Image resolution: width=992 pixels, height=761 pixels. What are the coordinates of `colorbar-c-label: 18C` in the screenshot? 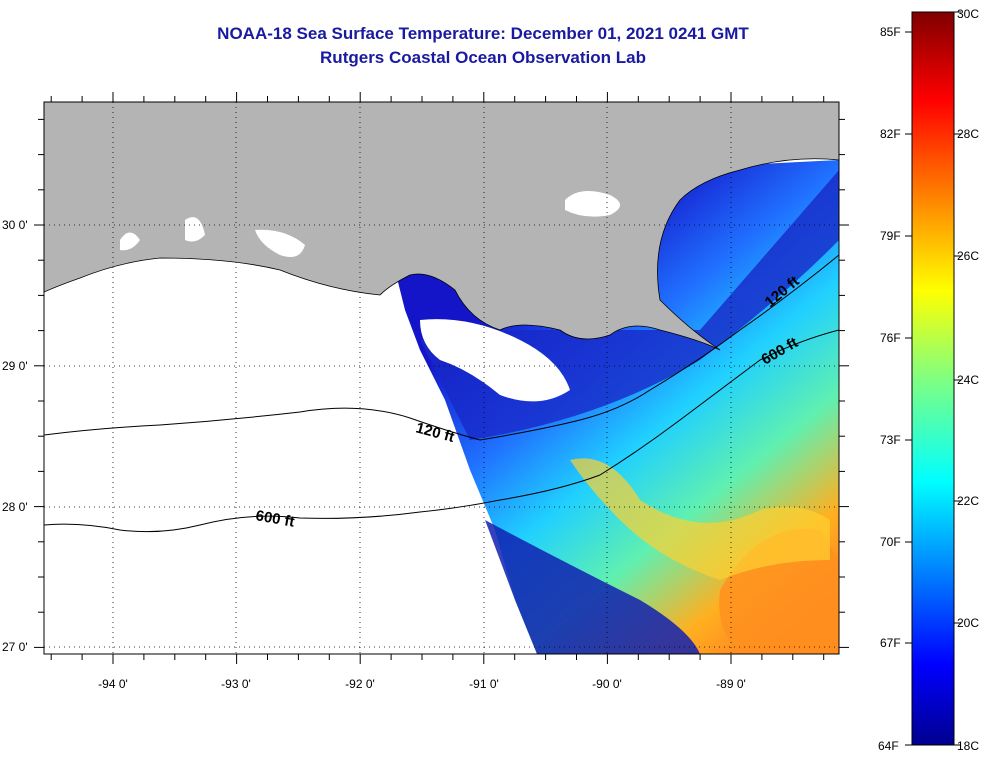 It's located at (968, 746).